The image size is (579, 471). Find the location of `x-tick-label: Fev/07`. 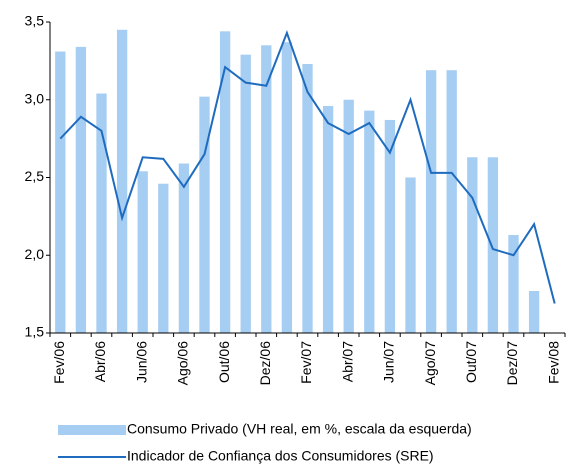

x-tick-label: Fev/07 is located at coordinates (306, 362).